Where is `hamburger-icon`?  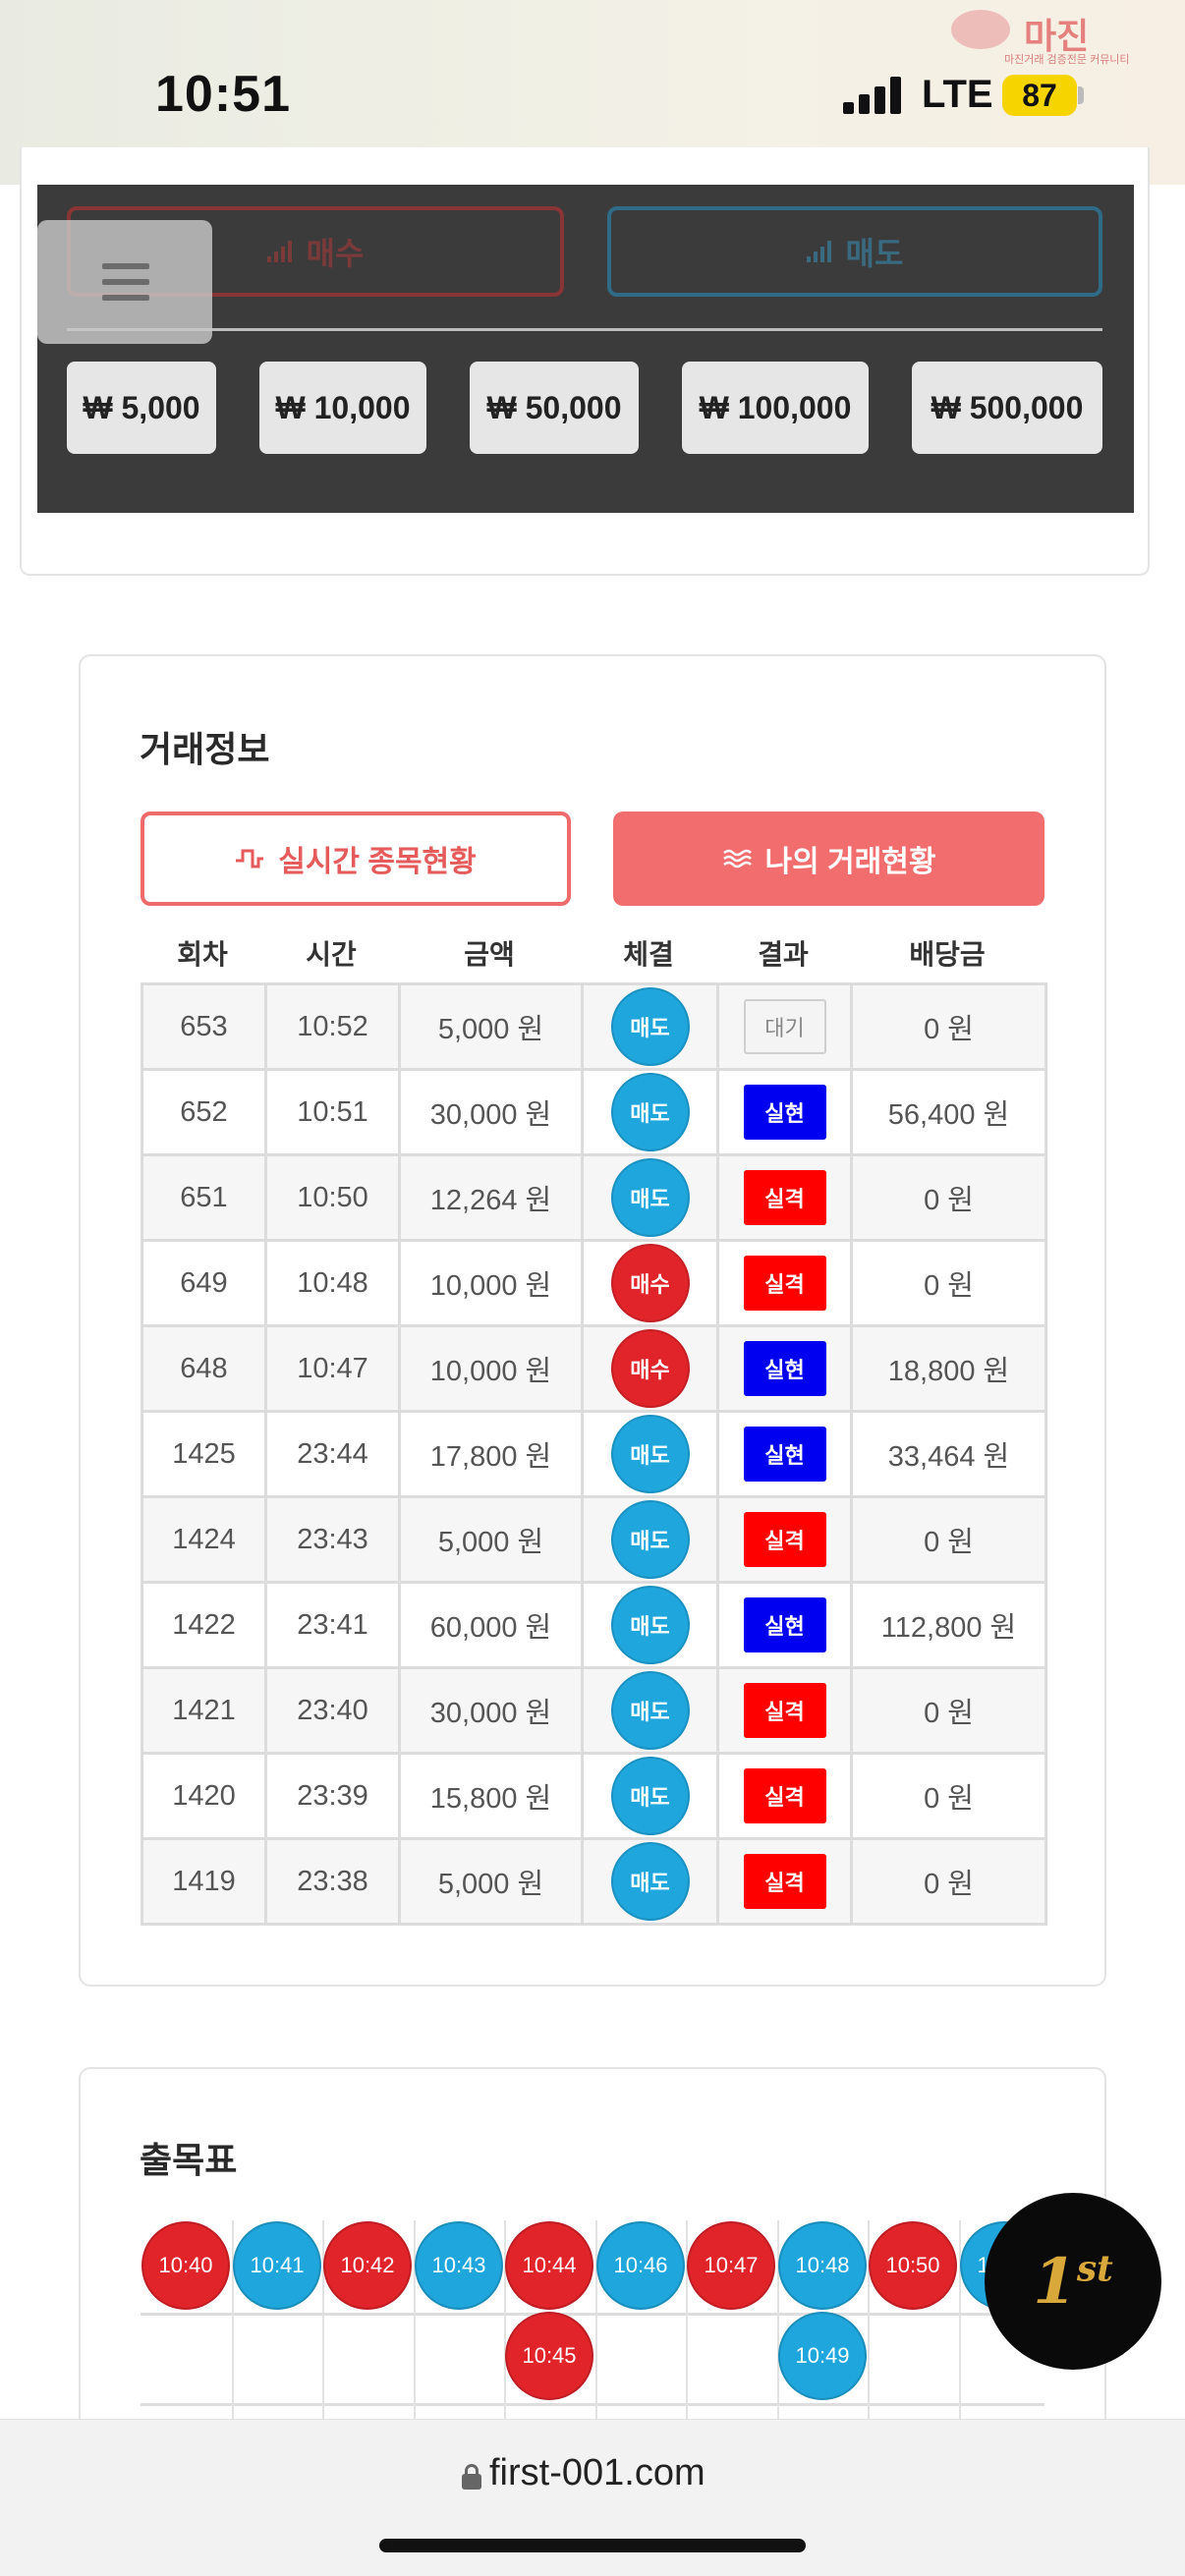 hamburger-icon is located at coordinates (126, 266).